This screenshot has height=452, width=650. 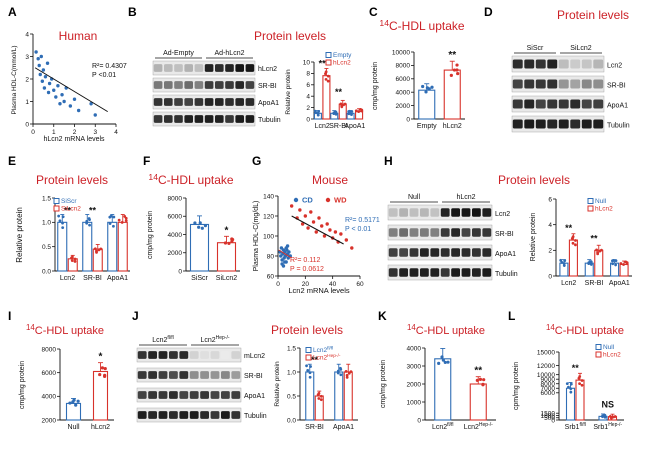 I want to click on chart-k-y-tick-label: 2000, so click(x=414, y=384).